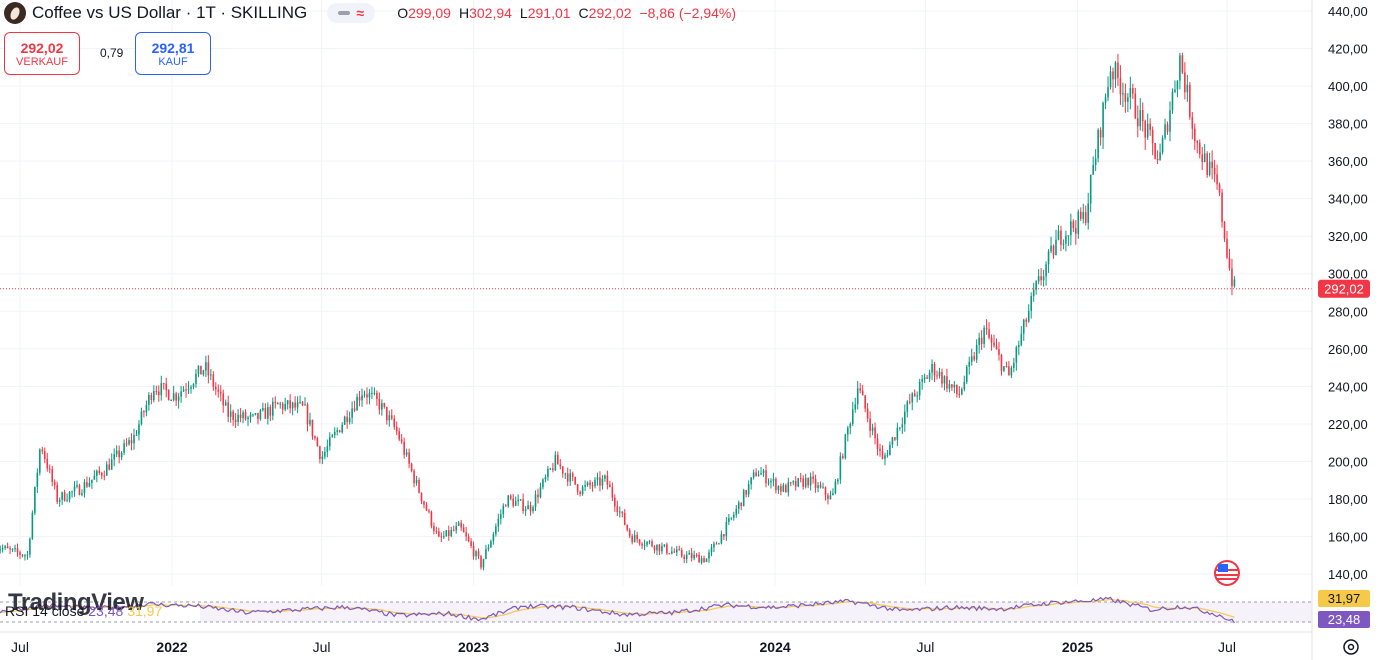 This screenshot has width=1378, height=660. What do you see at coordinates (170, 12) in the screenshot?
I see `symbol-title: Coffee vs US Dollar · 1T · SKILLING` at bounding box center [170, 12].